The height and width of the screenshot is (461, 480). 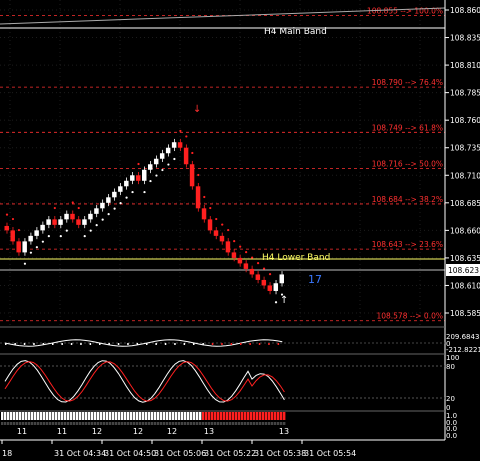 I want to click on up-arrow-icon: ↑, so click(x=284, y=300).